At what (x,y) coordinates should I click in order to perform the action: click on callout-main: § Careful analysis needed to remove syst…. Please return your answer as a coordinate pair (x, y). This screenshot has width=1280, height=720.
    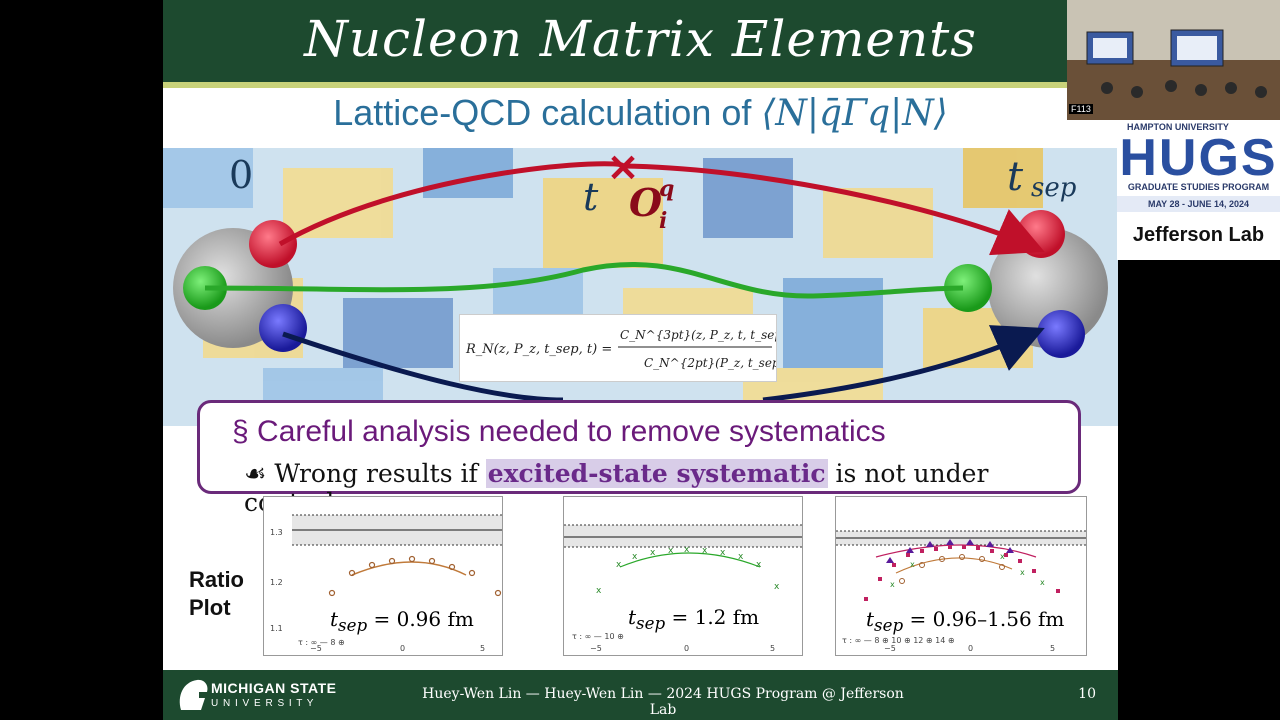
    Looking at the image, I should click on (559, 432).